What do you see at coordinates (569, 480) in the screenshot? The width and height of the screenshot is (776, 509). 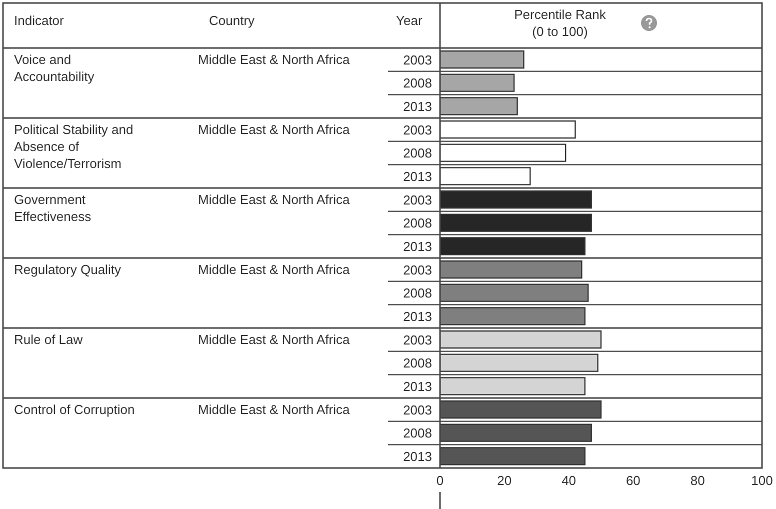 I see `x-tick-label: 40` at bounding box center [569, 480].